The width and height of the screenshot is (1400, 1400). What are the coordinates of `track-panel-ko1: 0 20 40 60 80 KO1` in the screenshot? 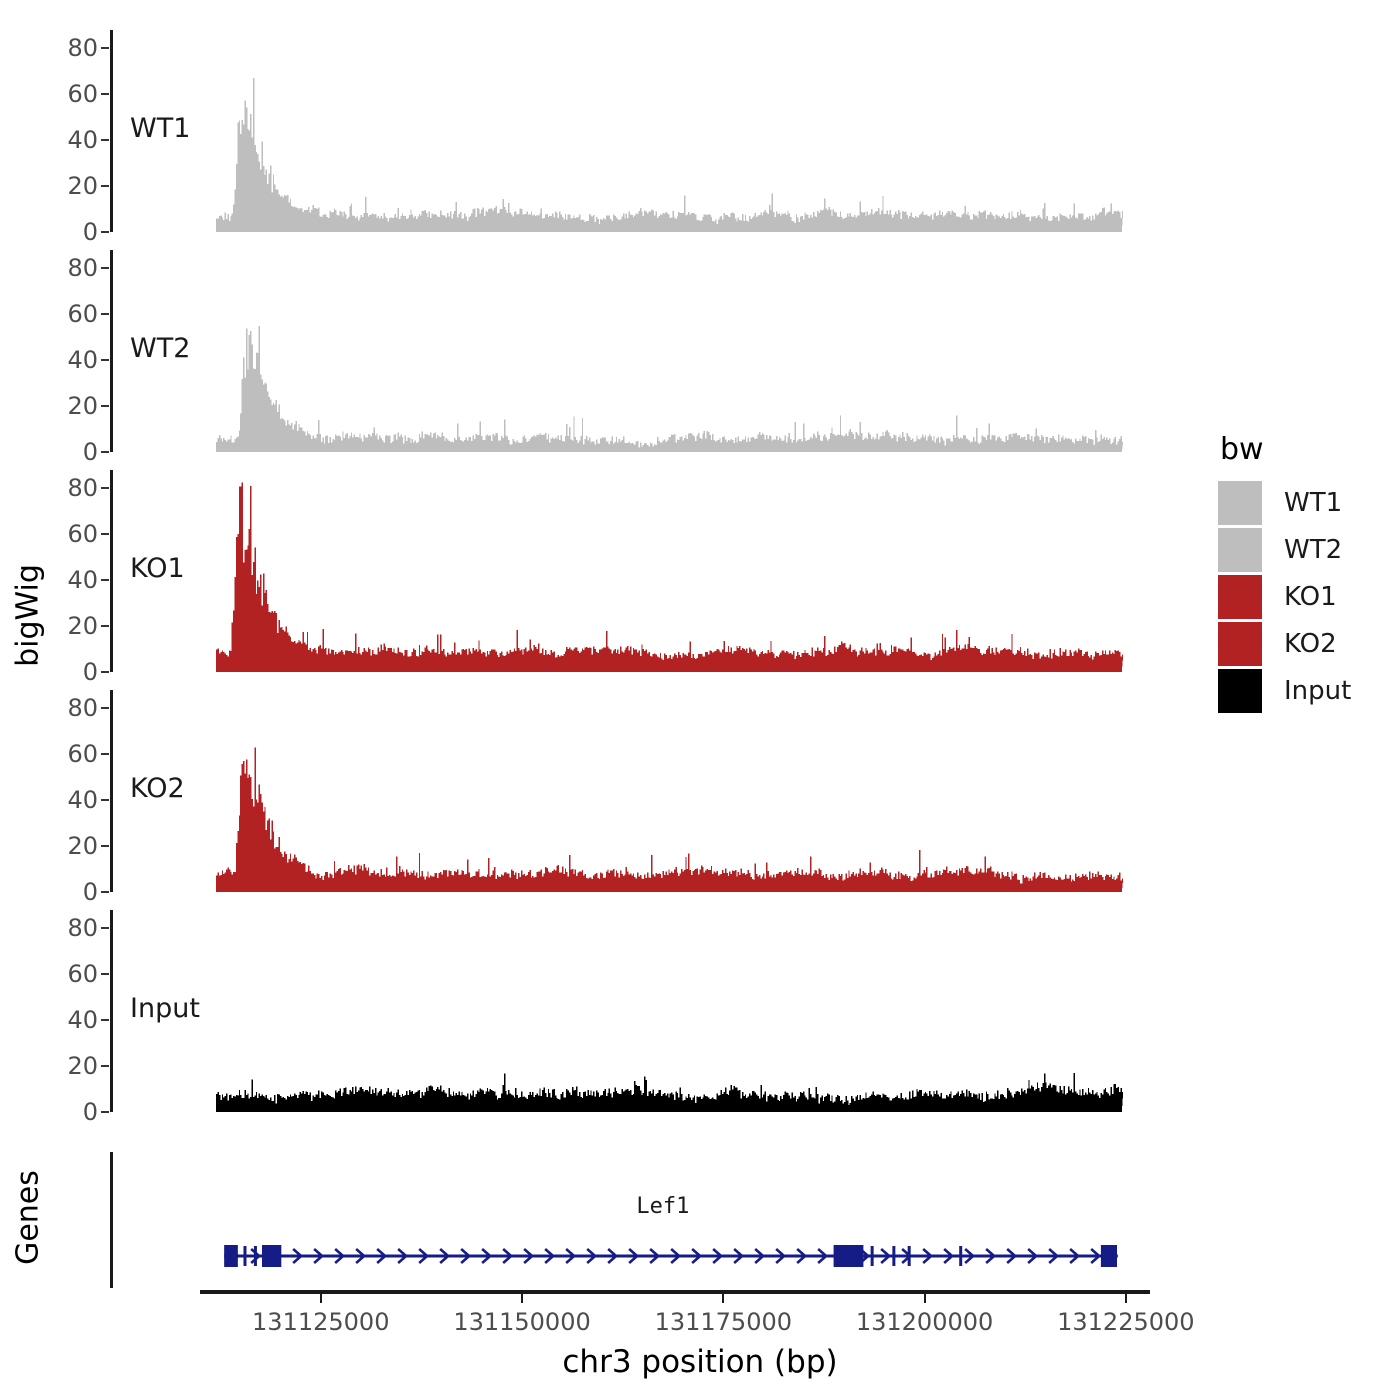 It's located at (600, 577).